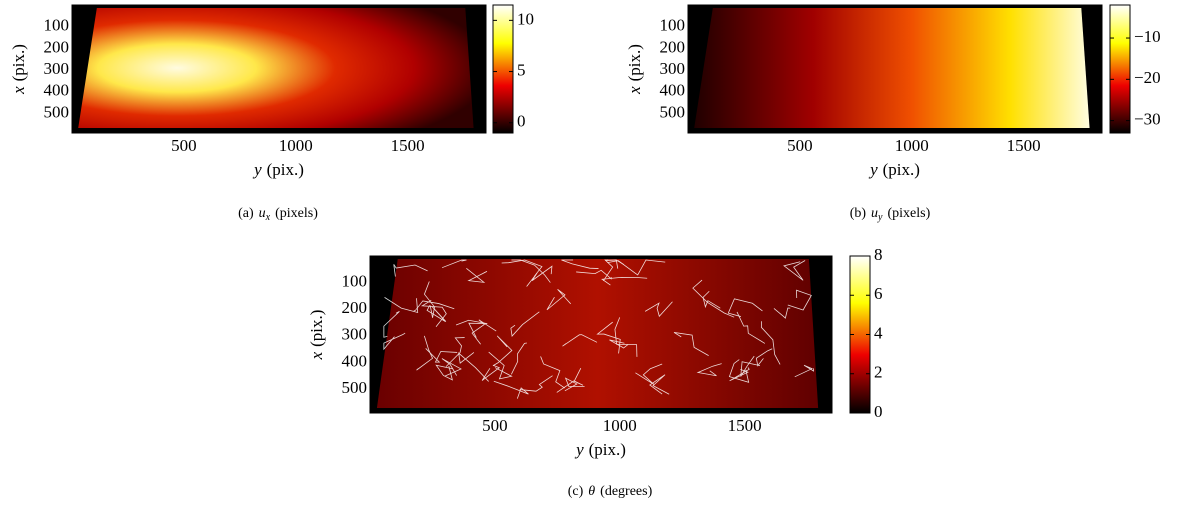 The height and width of the screenshot is (506, 1177). I want to click on caption-sub: x, so click(268, 217).